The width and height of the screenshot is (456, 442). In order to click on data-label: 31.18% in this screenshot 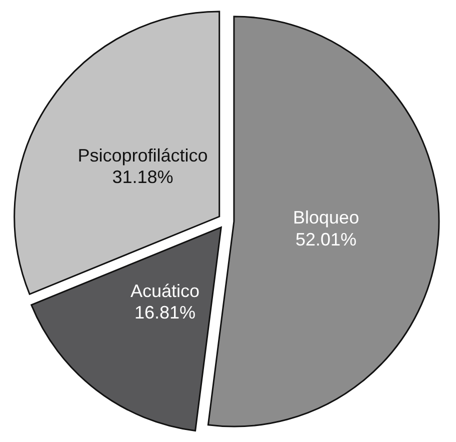, I will do `click(143, 177)`.